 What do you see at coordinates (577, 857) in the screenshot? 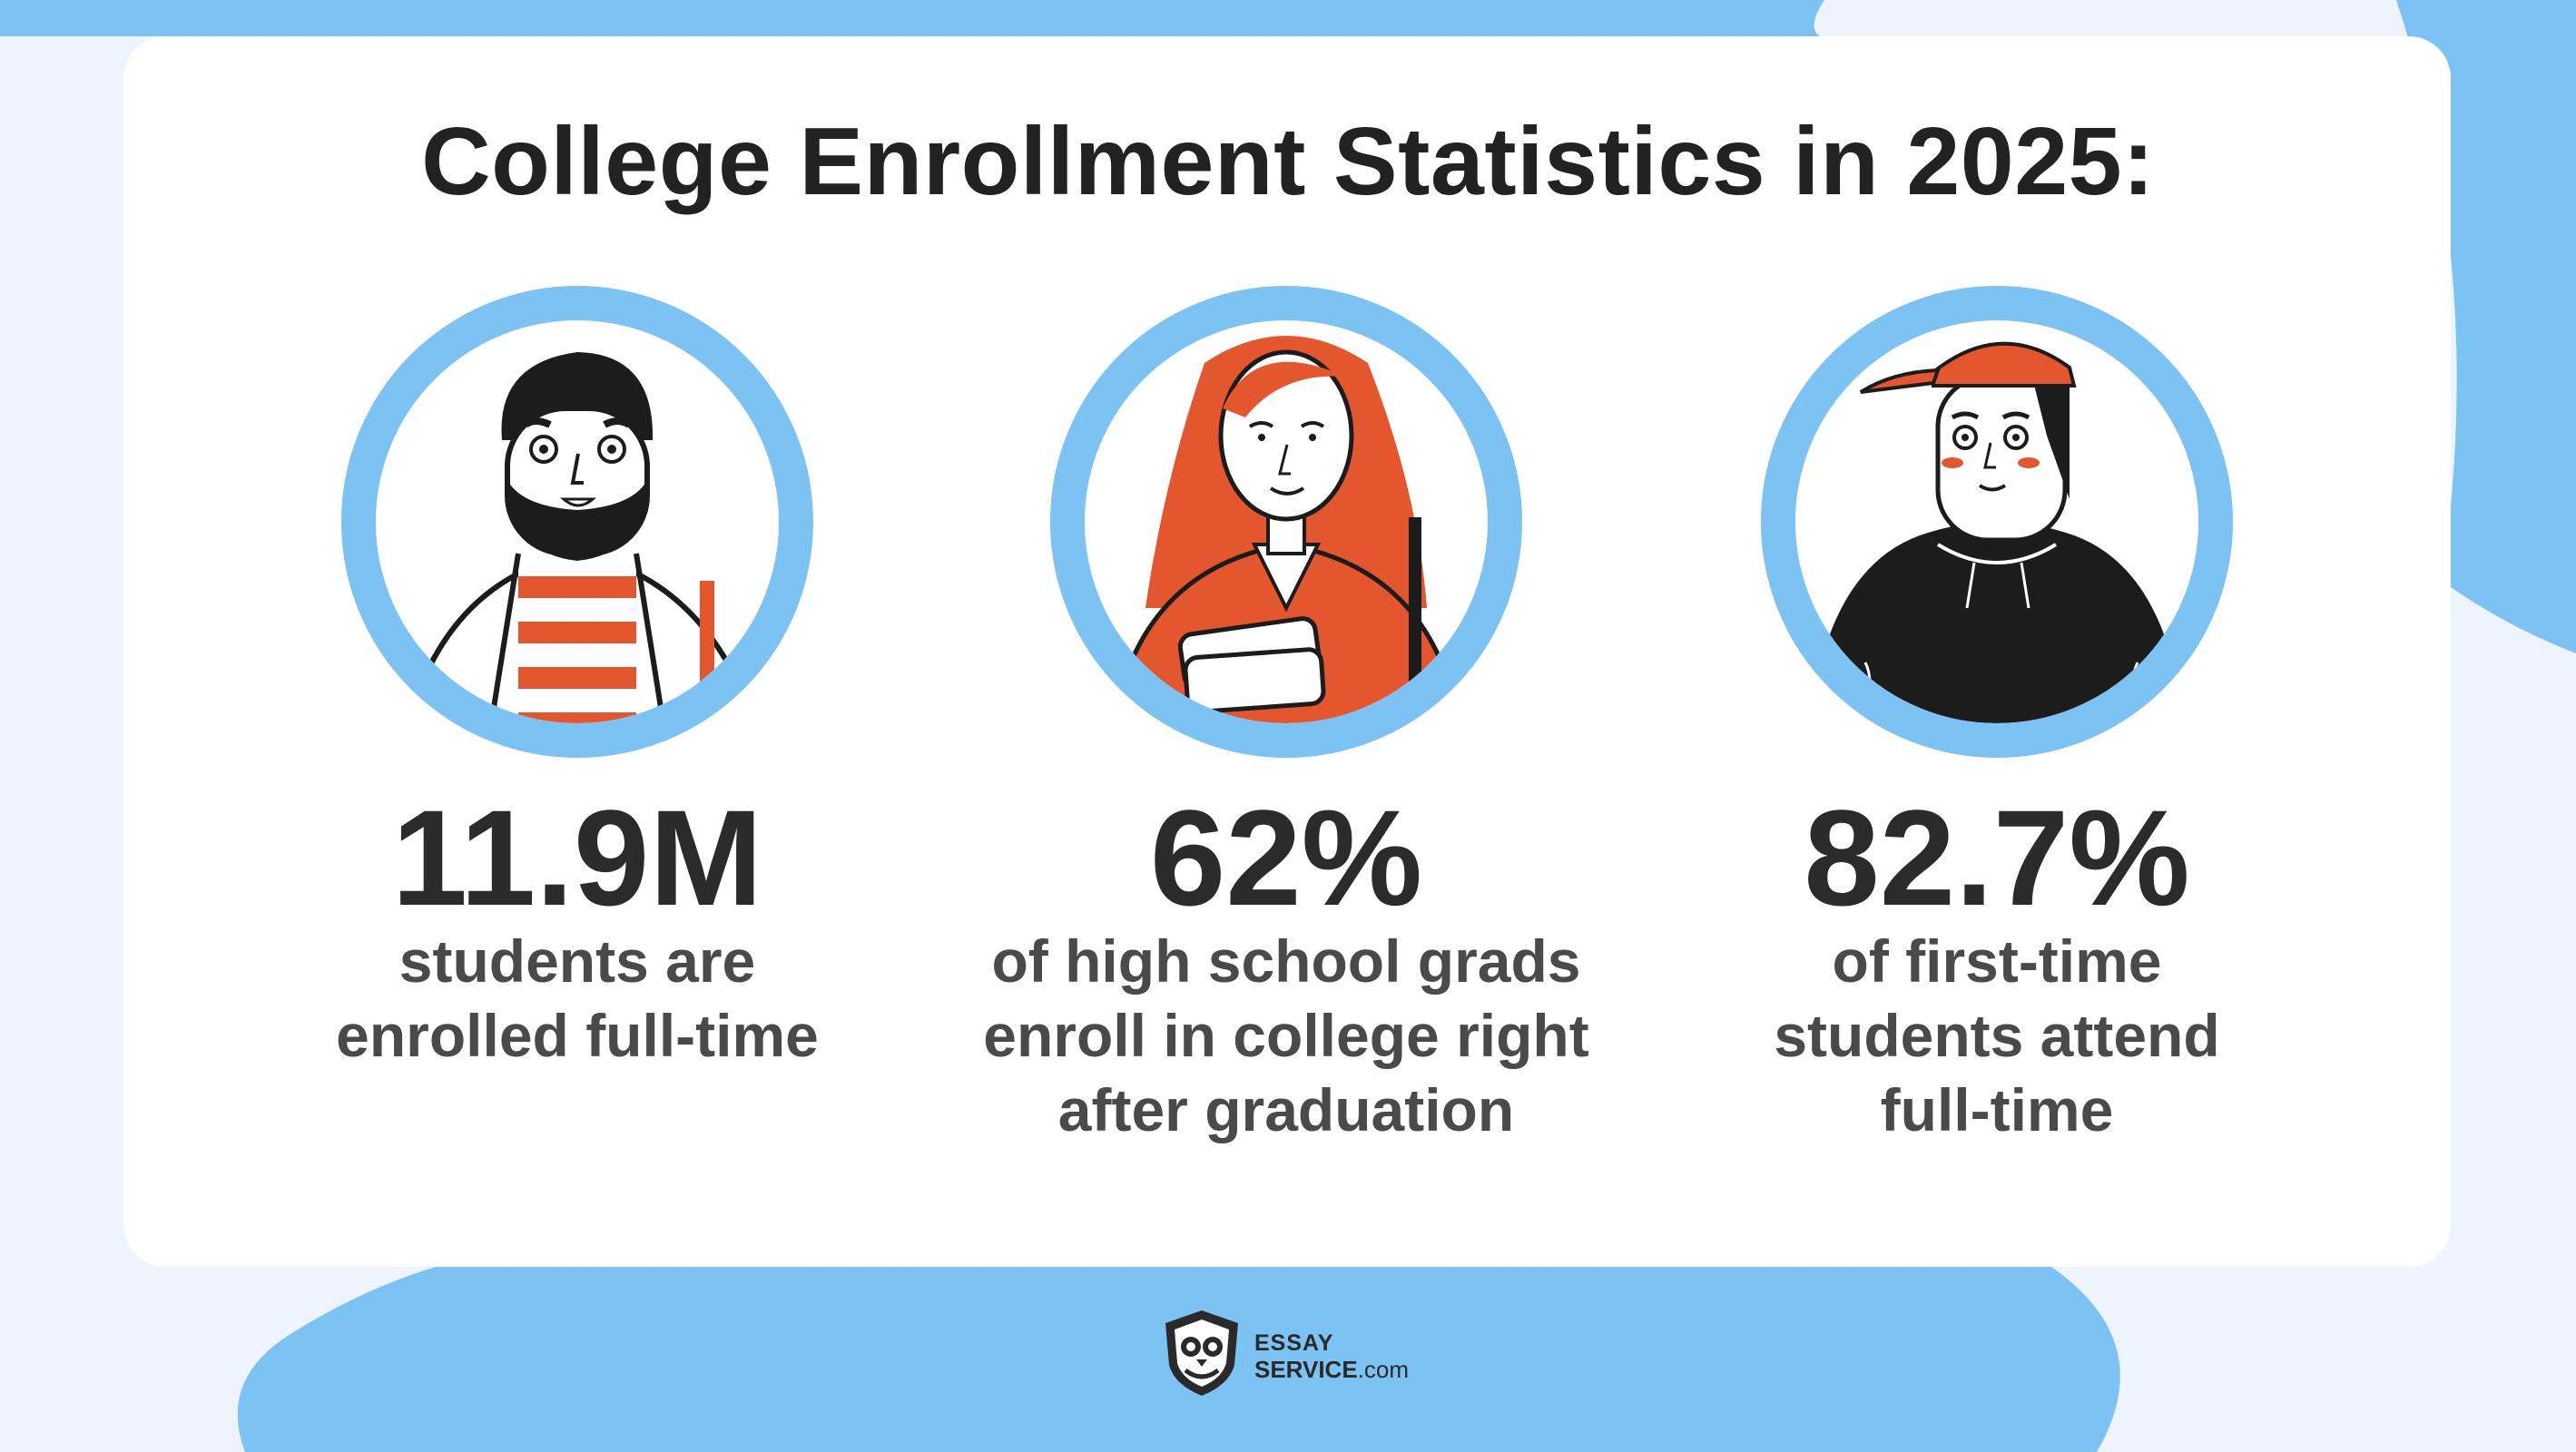
I see `stat-value: 11.9M` at bounding box center [577, 857].